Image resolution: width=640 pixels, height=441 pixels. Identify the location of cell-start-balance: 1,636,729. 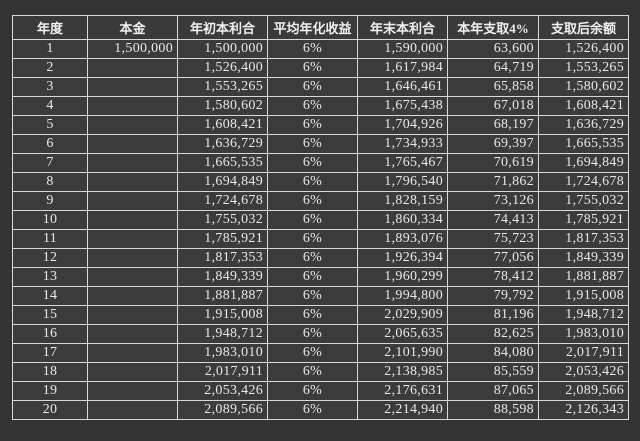
(222, 144).